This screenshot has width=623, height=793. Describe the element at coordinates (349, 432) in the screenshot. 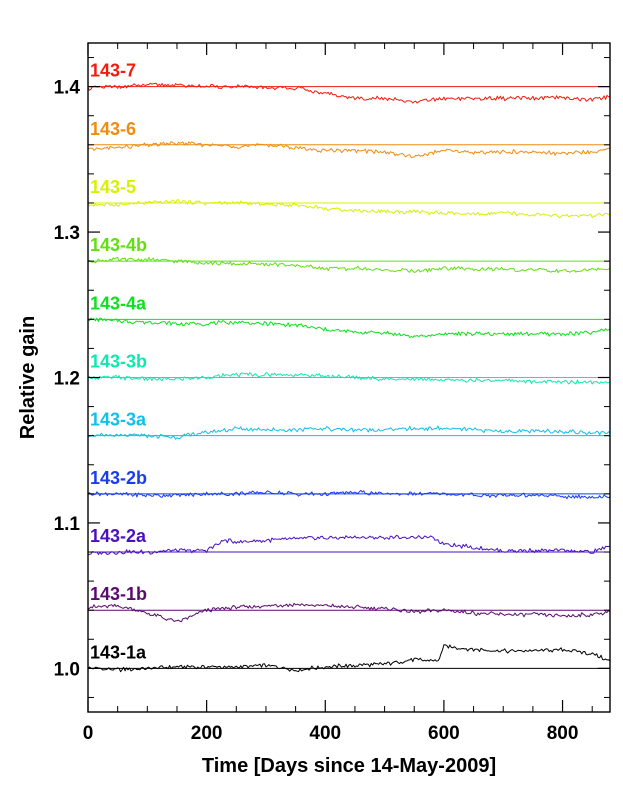

I see `series-143-3a-line` at that location.